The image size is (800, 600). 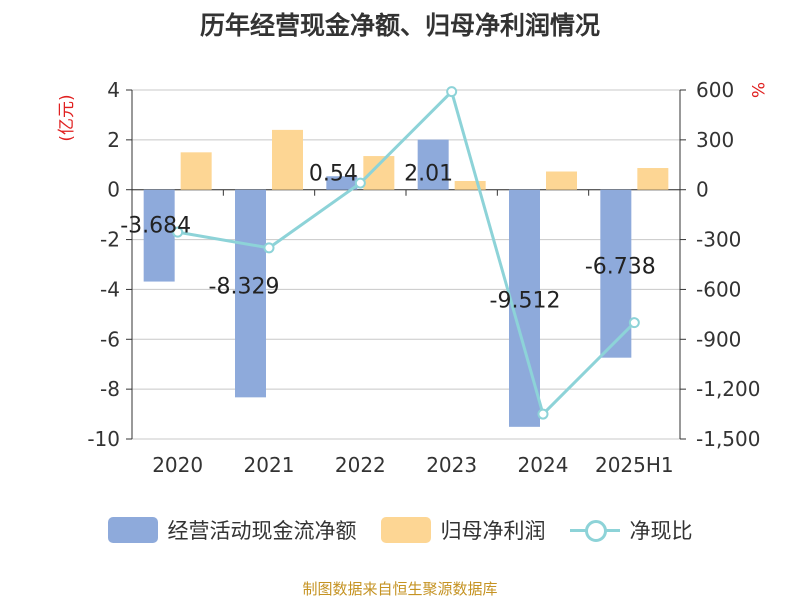 I want to click on category-label: 2023, so click(x=451, y=465).